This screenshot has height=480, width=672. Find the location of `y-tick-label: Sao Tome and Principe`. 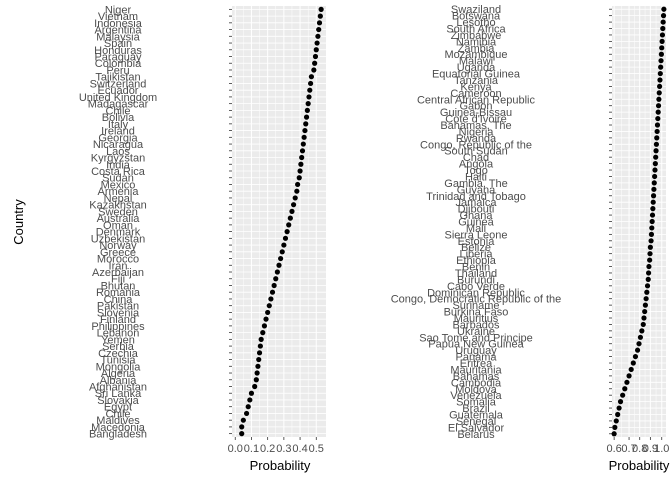

y-tick-label: Sao Tome and Principe is located at coordinates (476, 338).